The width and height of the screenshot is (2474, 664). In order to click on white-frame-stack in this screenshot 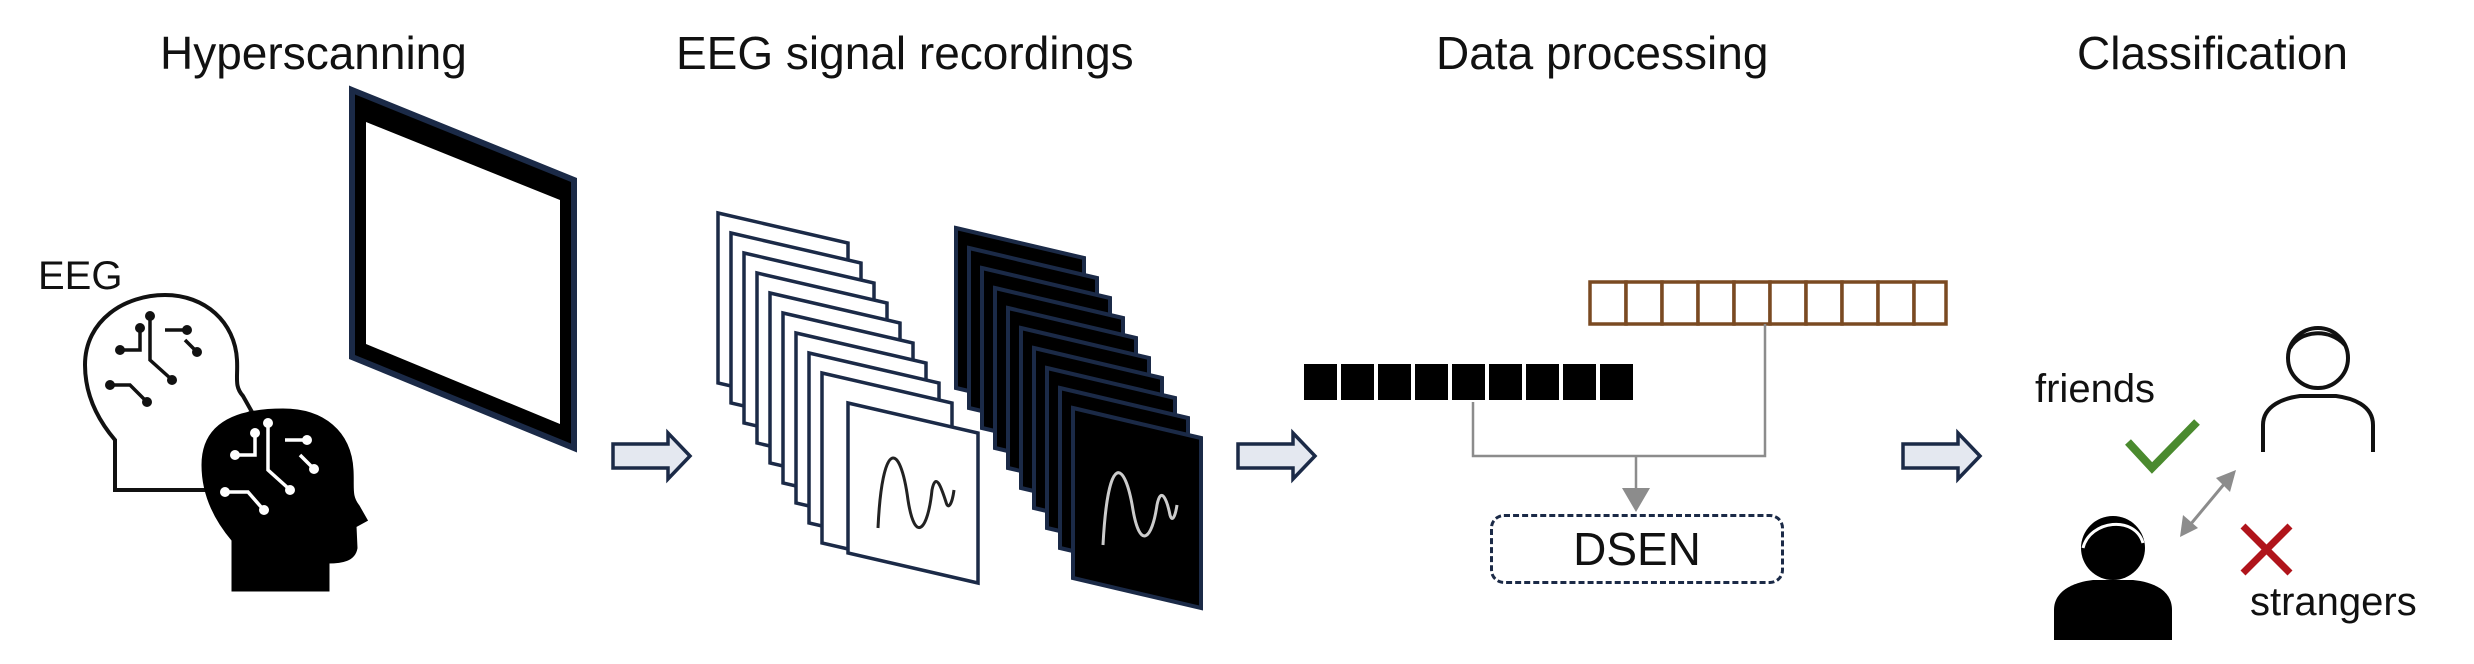, I will do `click(848, 398)`.